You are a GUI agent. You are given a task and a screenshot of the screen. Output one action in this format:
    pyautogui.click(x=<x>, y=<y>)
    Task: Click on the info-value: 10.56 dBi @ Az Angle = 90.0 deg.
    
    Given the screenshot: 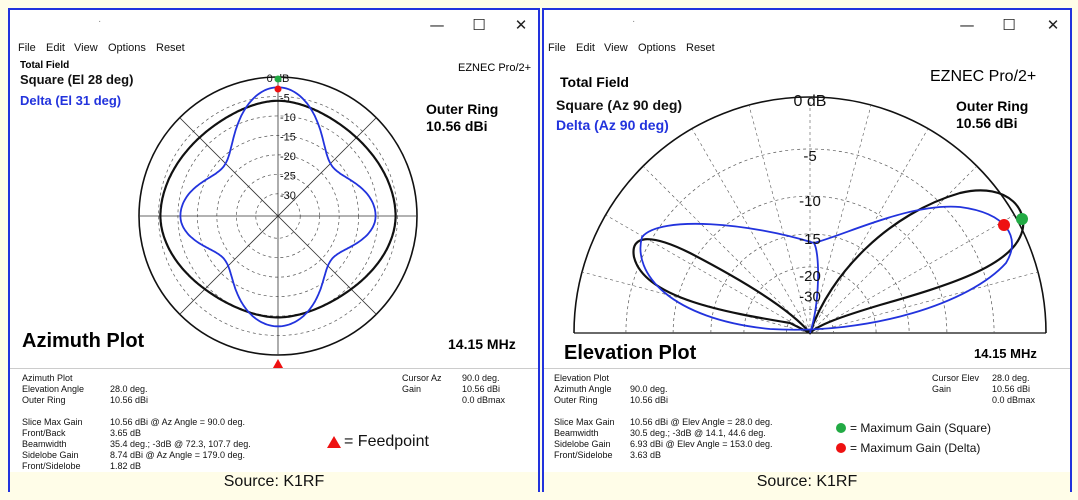 What is the action you would take?
    pyautogui.click(x=177, y=422)
    